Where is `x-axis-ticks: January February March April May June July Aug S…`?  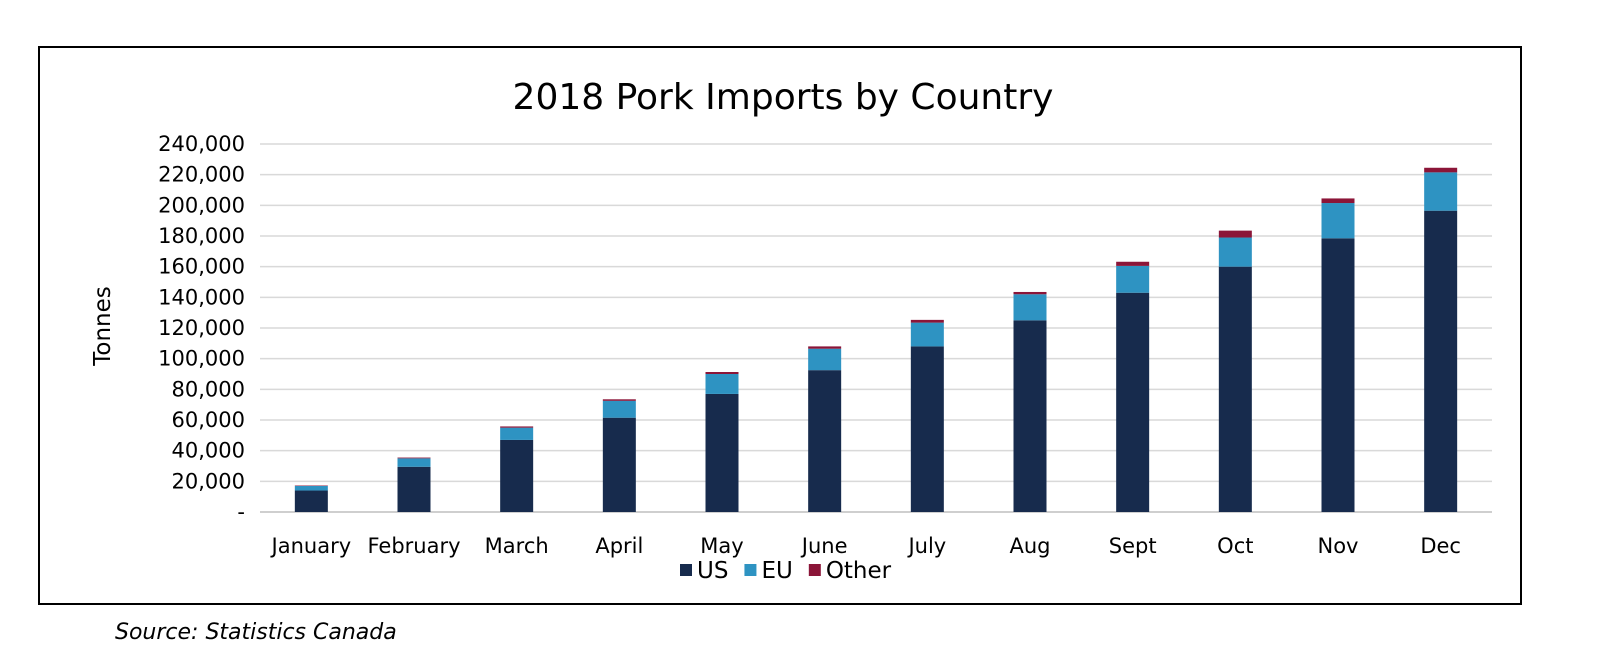
x-axis-ticks: January February March April May June July Aug S… is located at coordinates (865, 546).